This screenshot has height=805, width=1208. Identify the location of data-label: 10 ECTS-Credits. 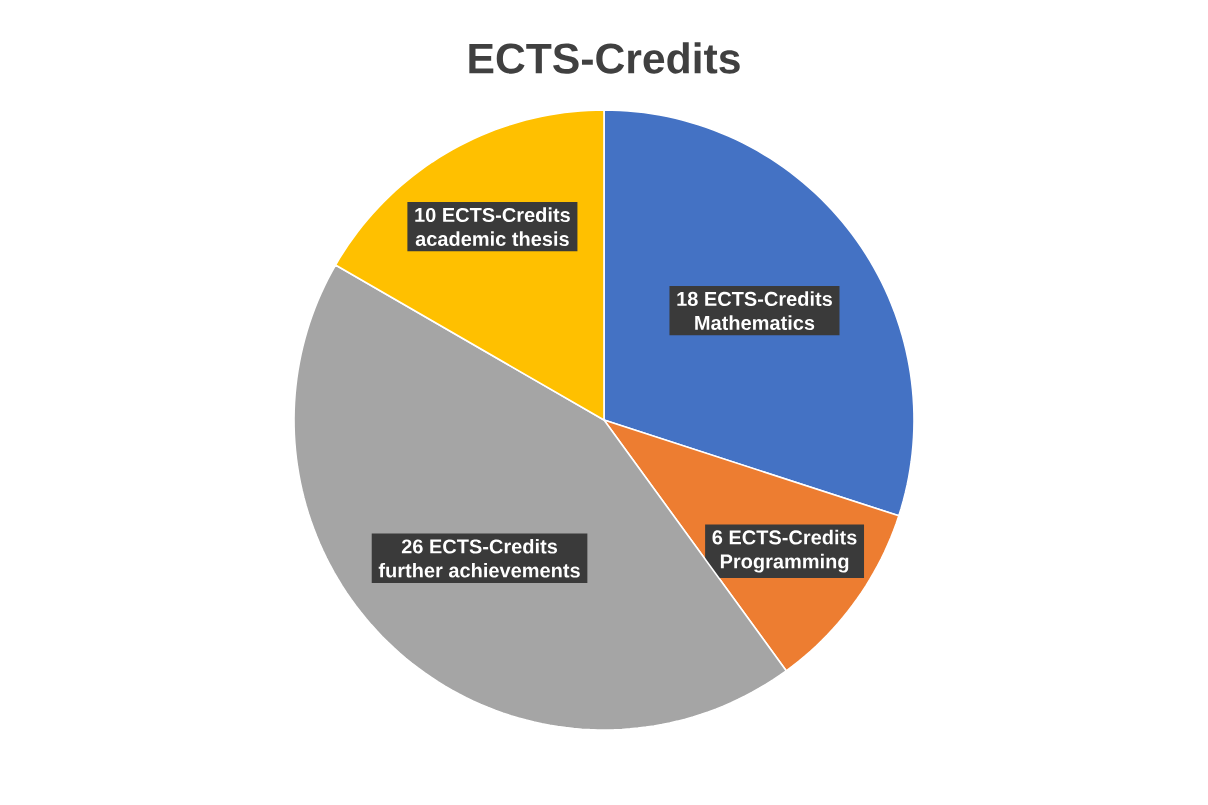
(492, 215).